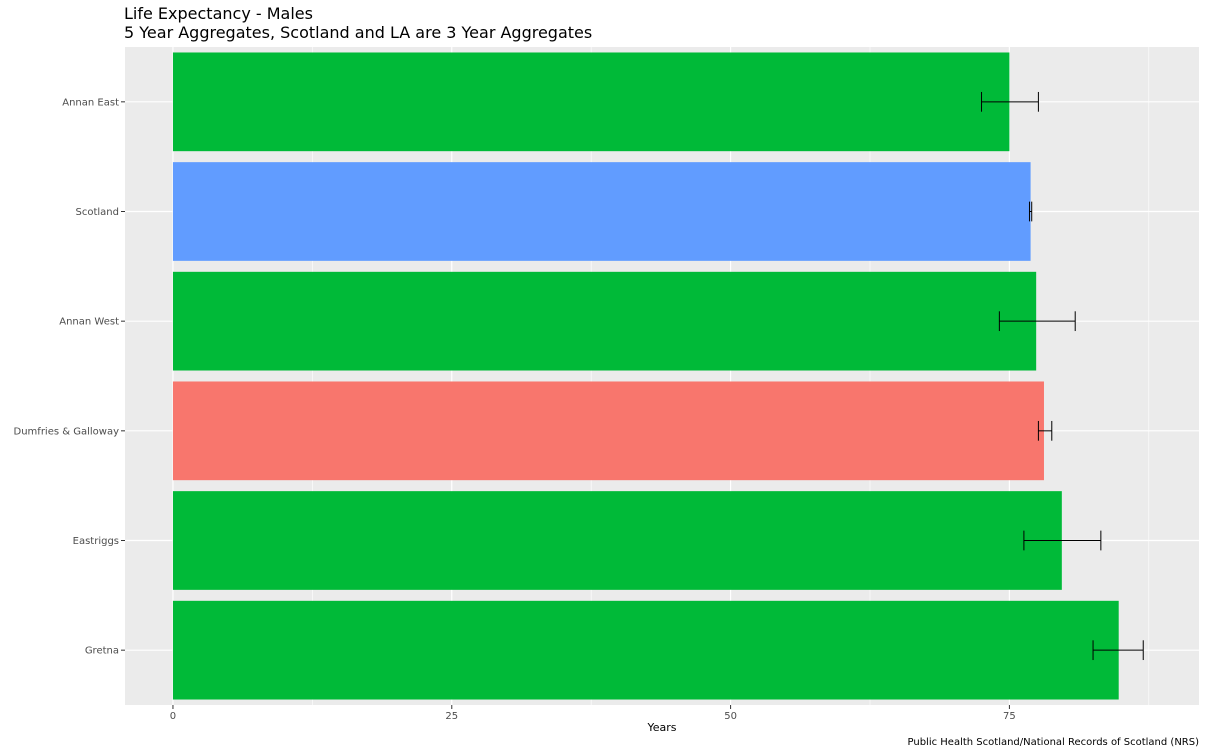 The height and width of the screenshot is (753, 1207). Describe the element at coordinates (218, 13) in the screenshot. I see `chart-title: Life Expectancy - Males` at that location.